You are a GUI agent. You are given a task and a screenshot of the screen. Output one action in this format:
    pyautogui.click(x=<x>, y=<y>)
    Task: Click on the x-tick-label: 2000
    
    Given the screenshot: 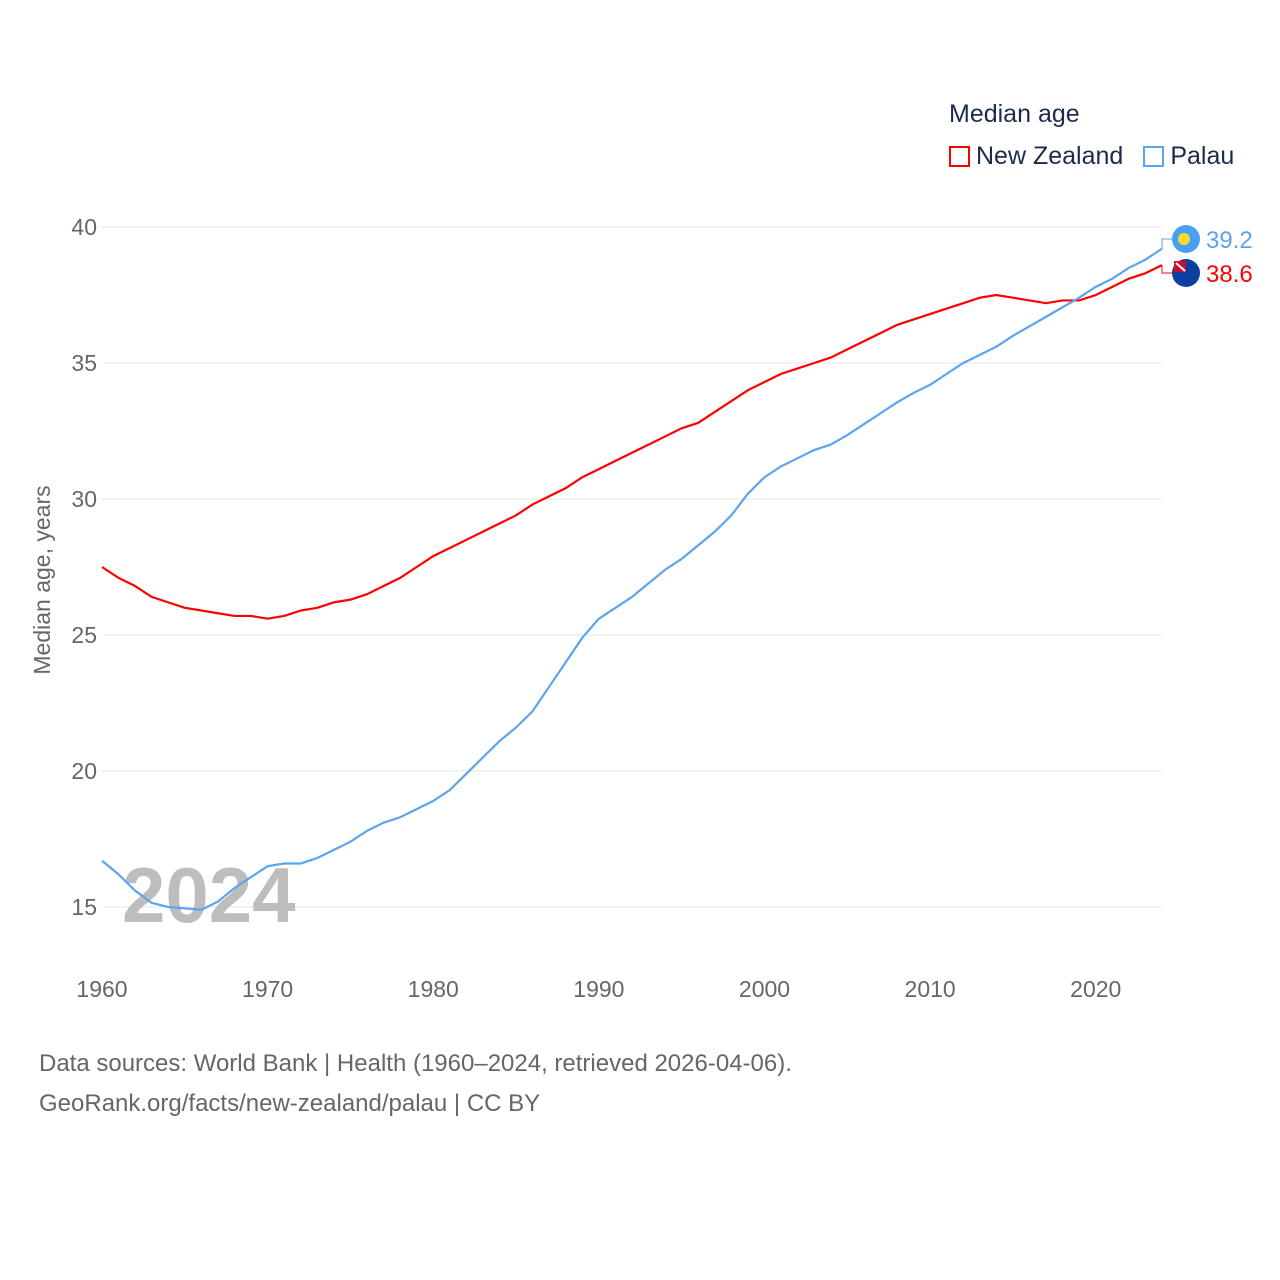 What is the action you would take?
    pyautogui.click(x=764, y=989)
    